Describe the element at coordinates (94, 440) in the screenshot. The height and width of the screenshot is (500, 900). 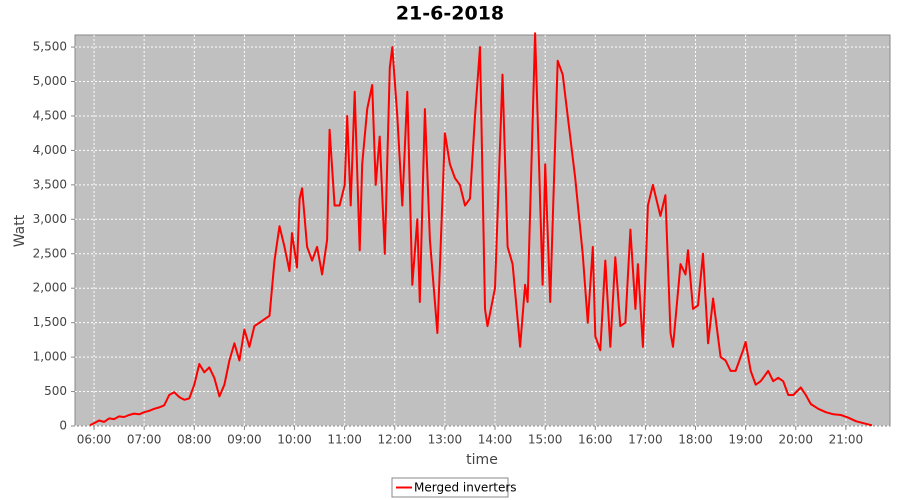
I see `x-tick-label: 06:00` at that location.